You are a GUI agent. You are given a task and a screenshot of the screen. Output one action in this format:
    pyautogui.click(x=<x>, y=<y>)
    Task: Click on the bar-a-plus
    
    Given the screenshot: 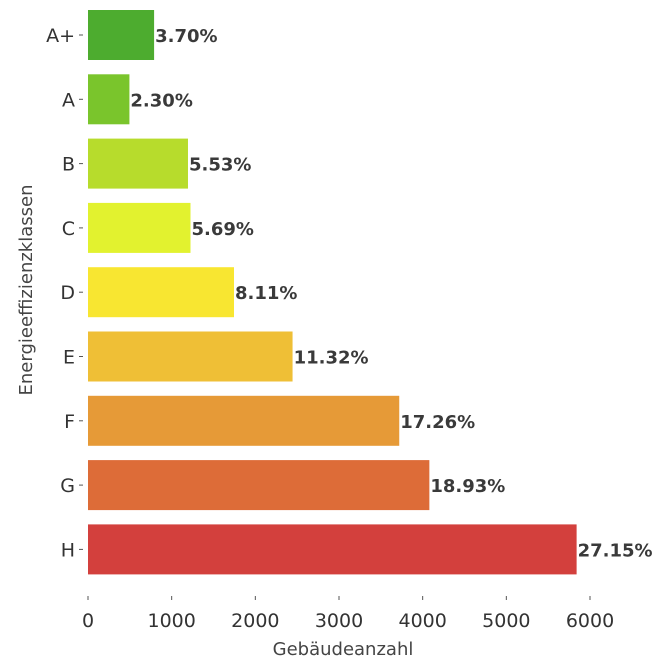 What is the action you would take?
    pyautogui.click(x=121, y=35)
    